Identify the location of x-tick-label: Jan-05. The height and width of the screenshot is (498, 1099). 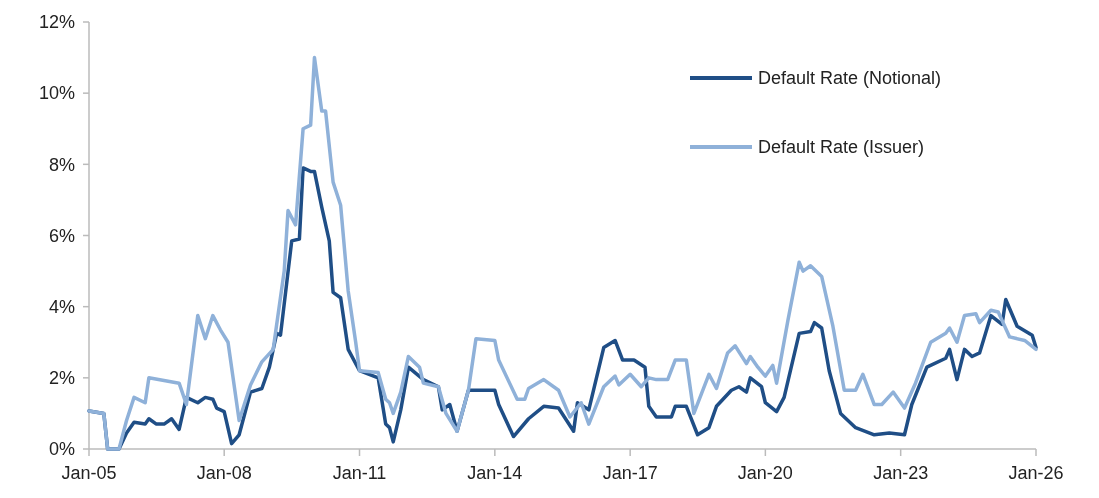
(89, 473).